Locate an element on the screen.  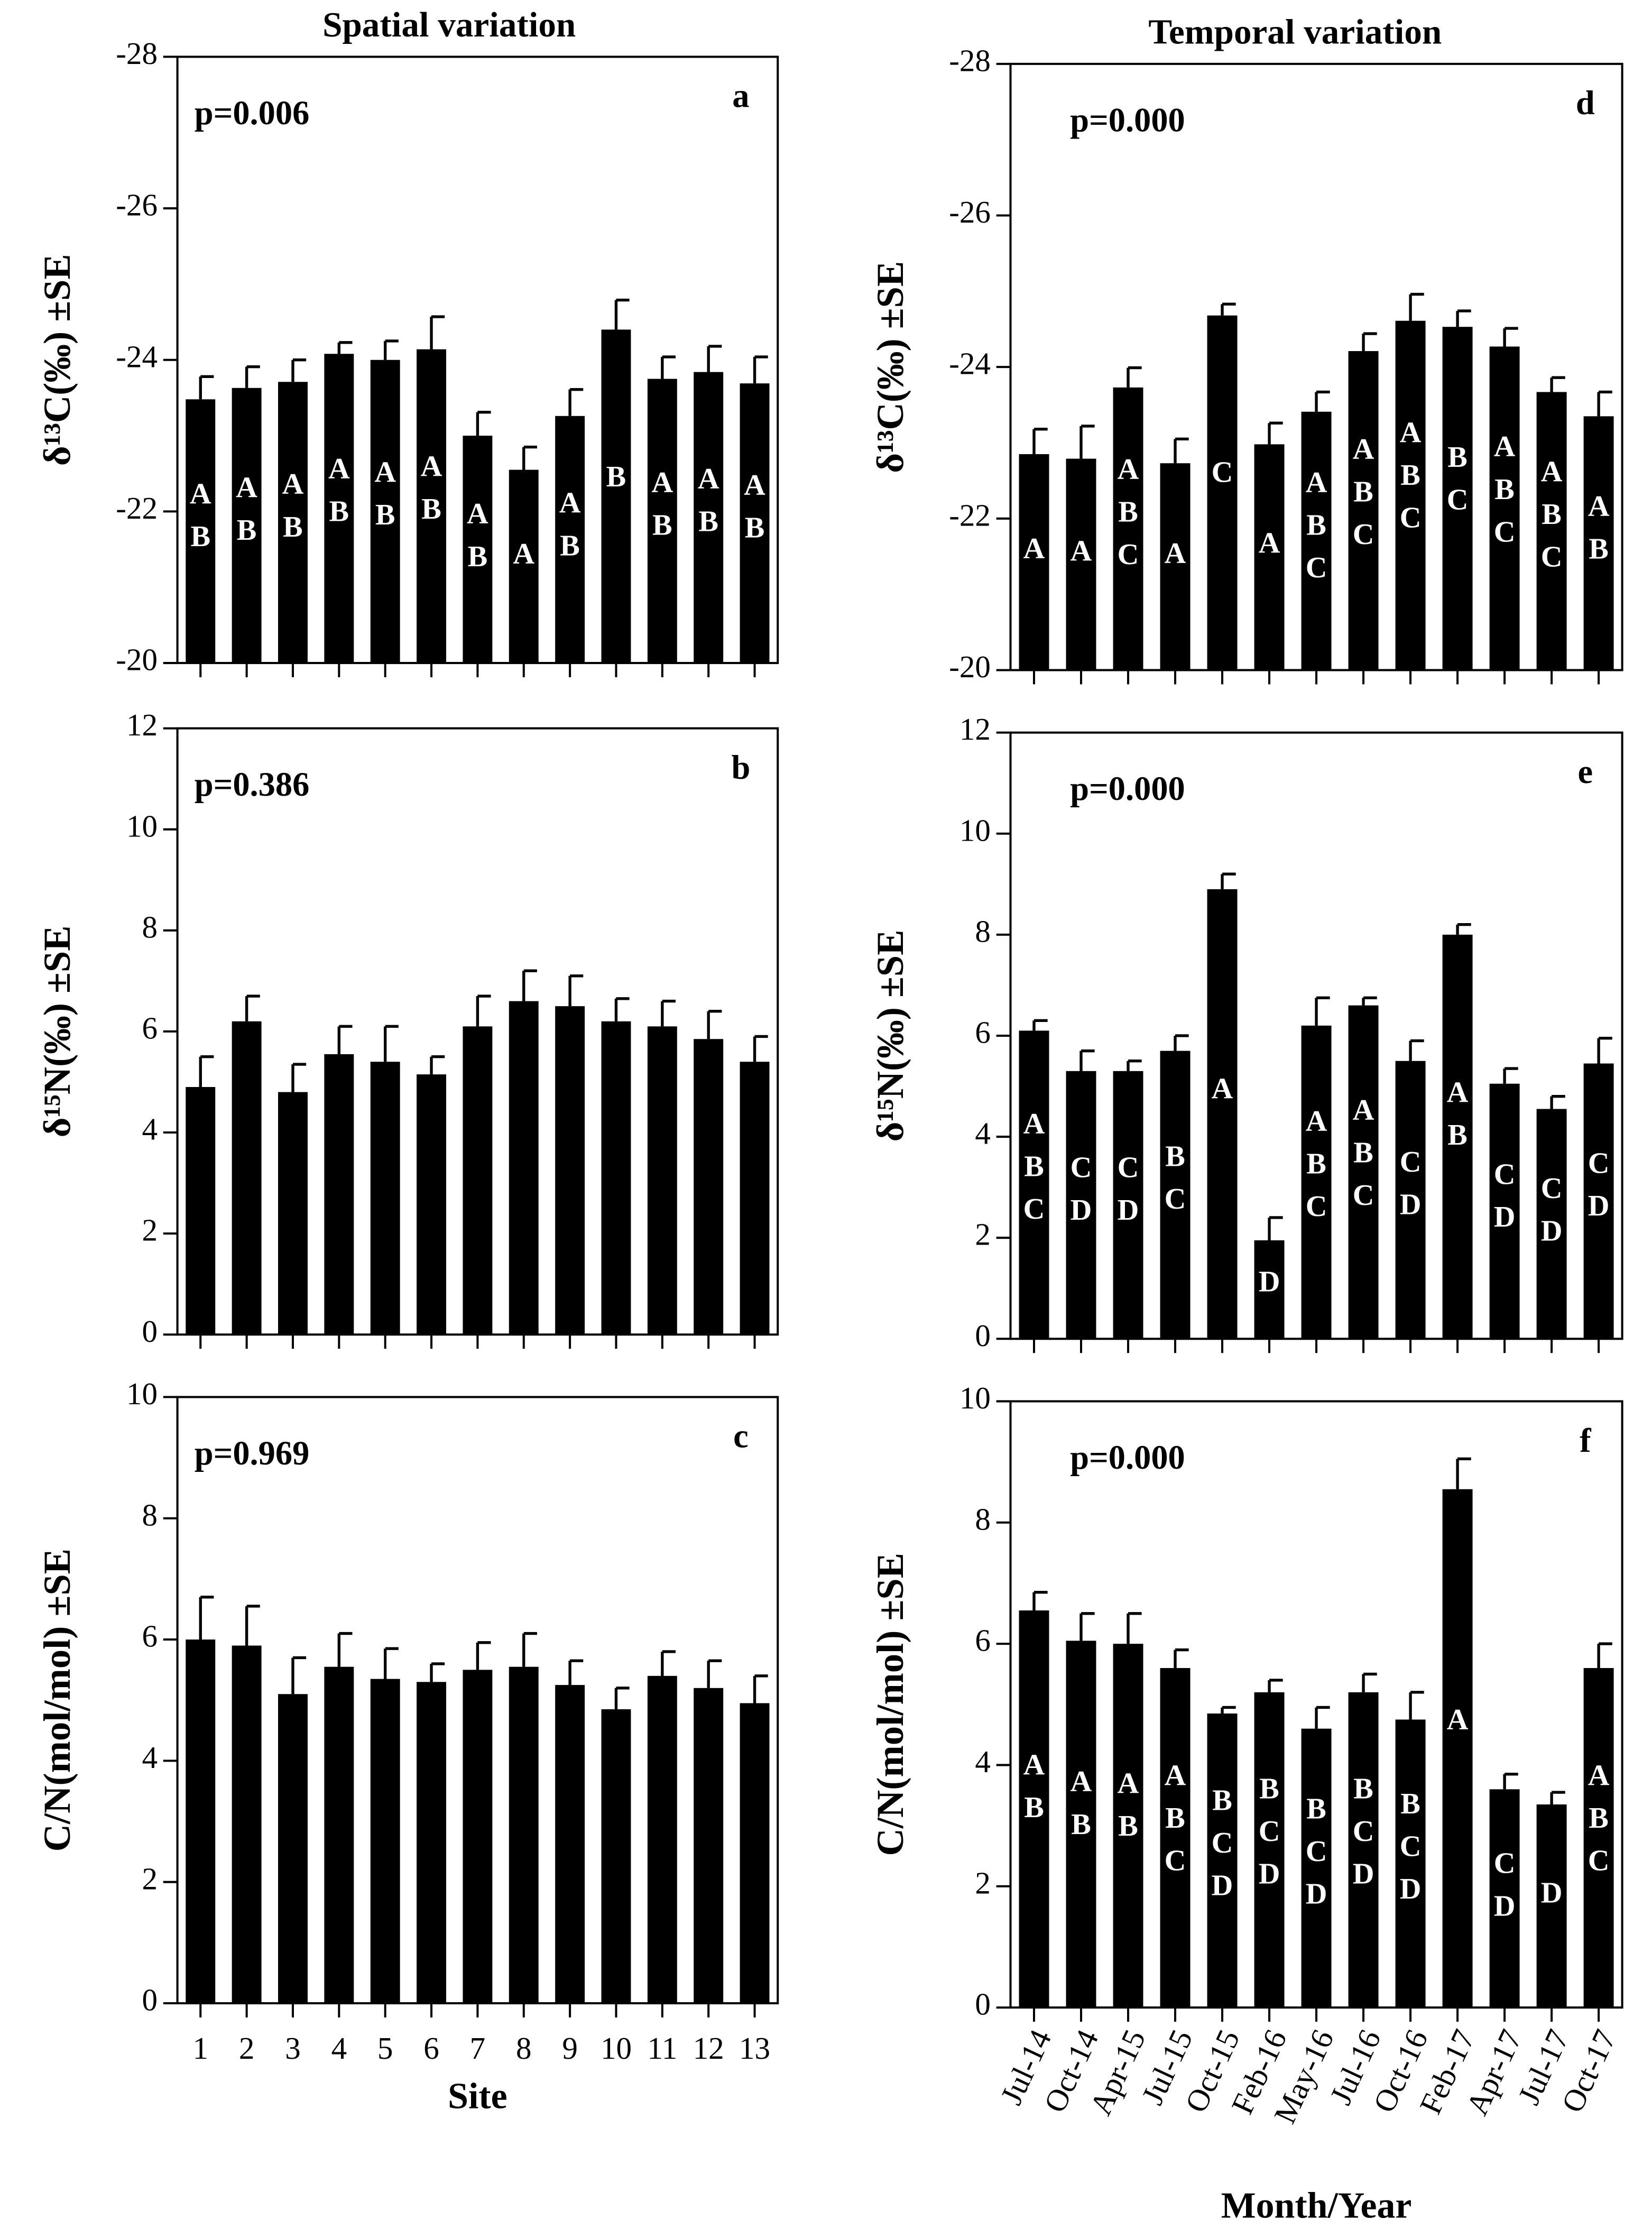
x-tick-label: 2 is located at coordinates (247, 2048).